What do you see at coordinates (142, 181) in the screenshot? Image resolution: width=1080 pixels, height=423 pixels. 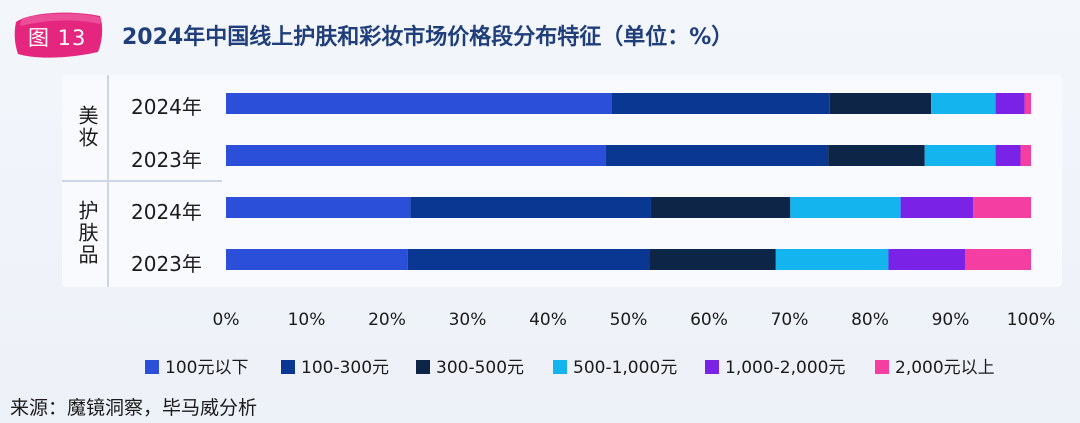 I see `group-divider` at bounding box center [142, 181].